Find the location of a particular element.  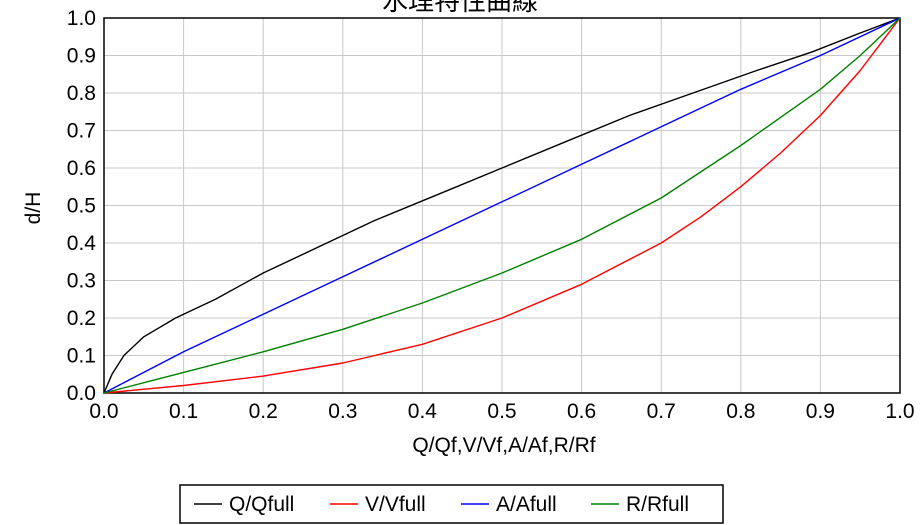

y-tick-label: 0.4 is located at coordinates (82, 243).